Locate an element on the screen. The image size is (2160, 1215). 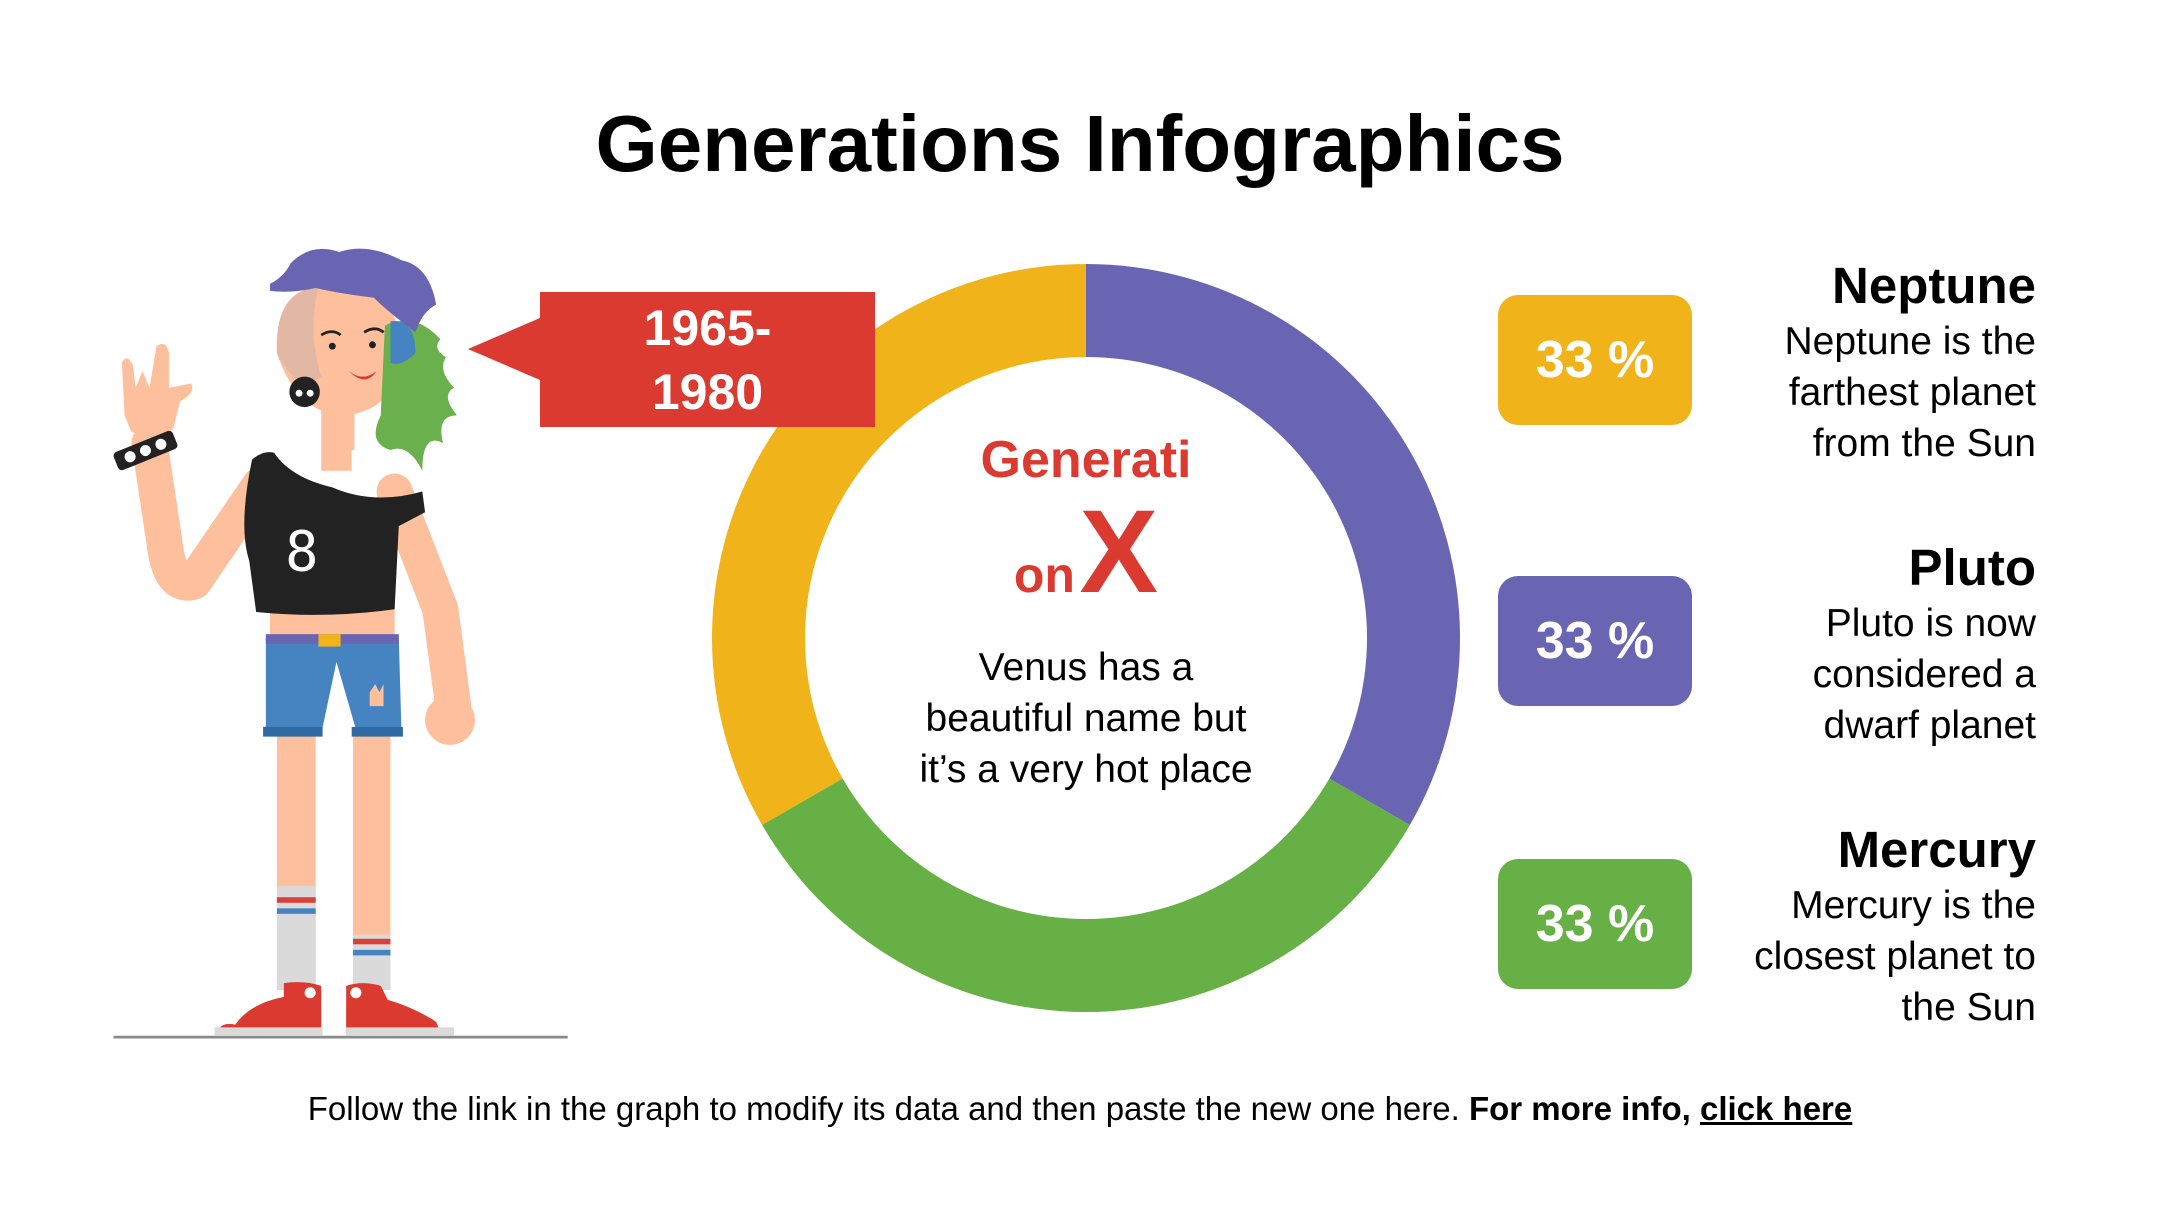
pluto-line: considered a is located at coordinates (1924, 674).